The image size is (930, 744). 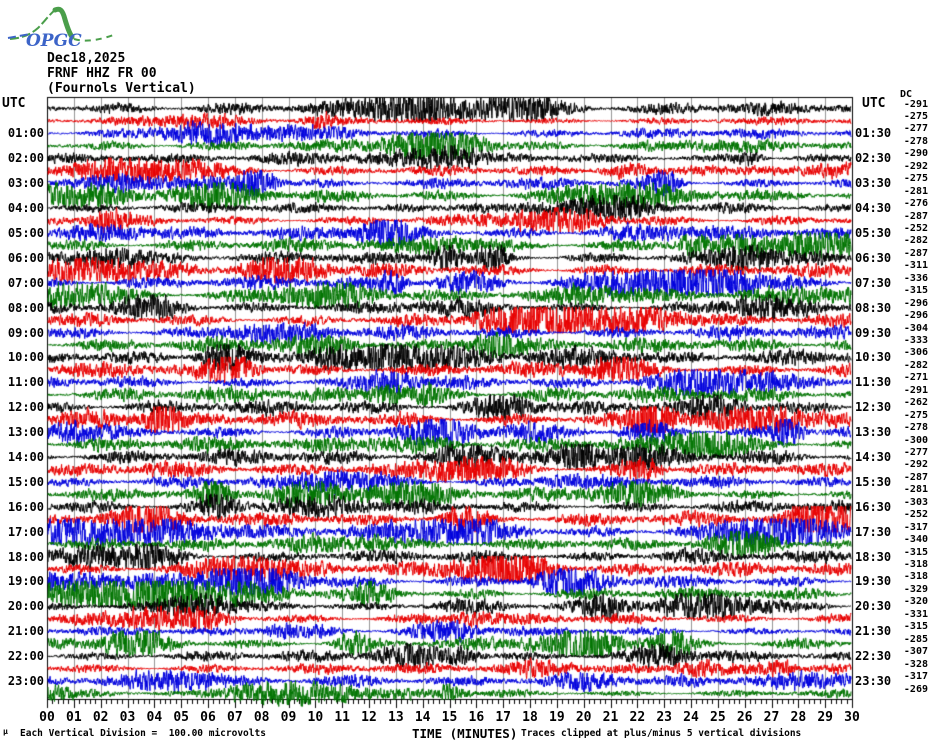 What do you see at coordinates (342, 717) in the screenshot?
I see `x-axis-tick-label: 11` at bounding box center [342, 717].